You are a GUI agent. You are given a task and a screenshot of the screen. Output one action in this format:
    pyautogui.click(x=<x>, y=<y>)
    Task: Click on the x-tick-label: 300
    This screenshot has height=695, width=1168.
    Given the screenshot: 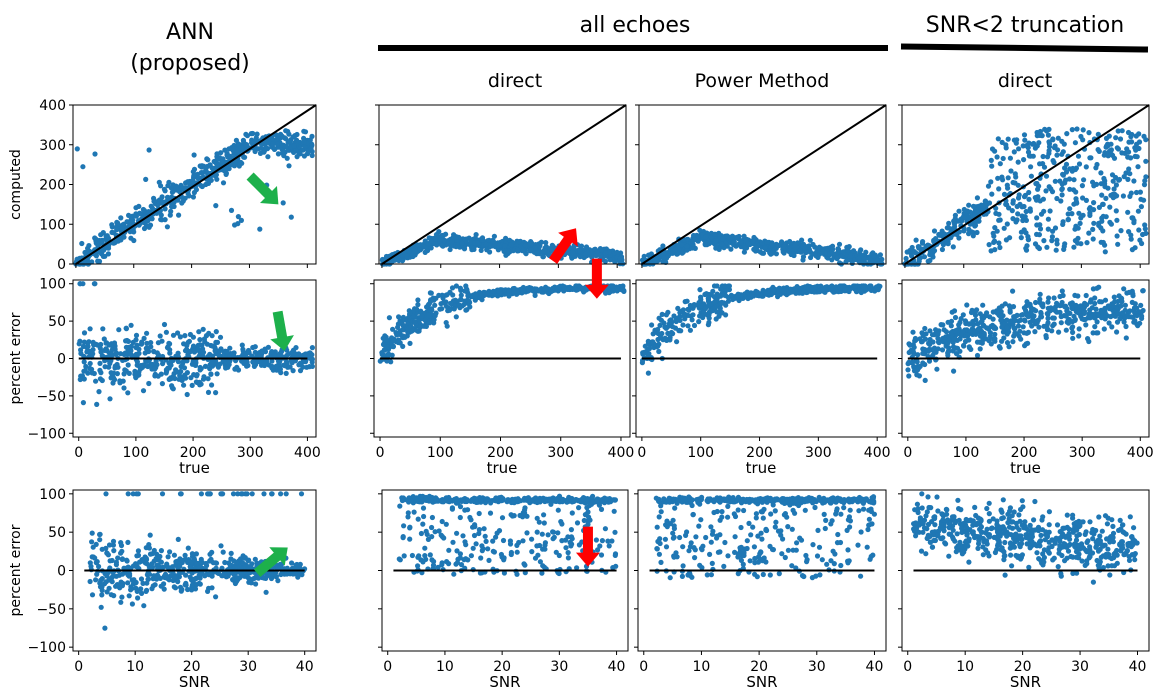 What is the action you would take?
    pyautogui.click(x=1082, y=453)
    